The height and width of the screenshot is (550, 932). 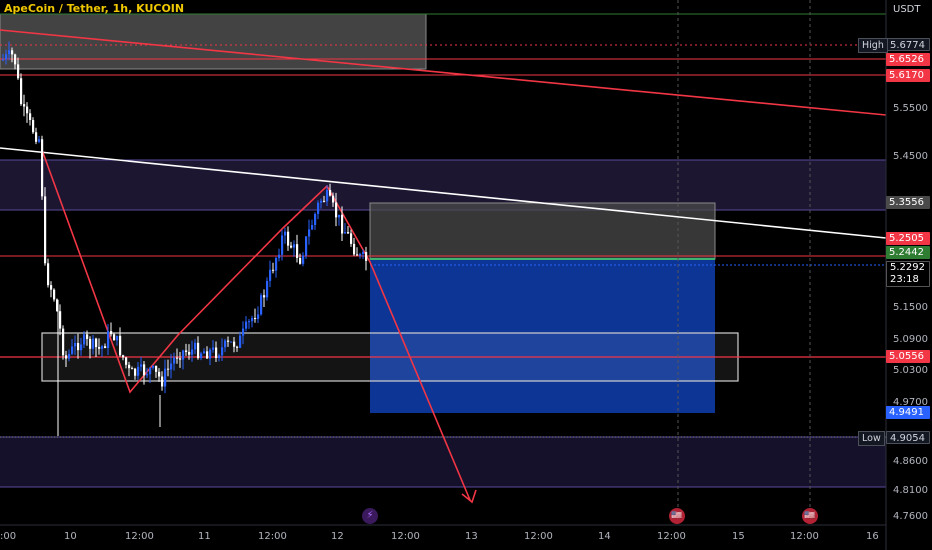 What do you see at coordinates (908, 44) in the screenshot?
I see `high-price-tag: 5.6774` at bounding box center [908, 44].